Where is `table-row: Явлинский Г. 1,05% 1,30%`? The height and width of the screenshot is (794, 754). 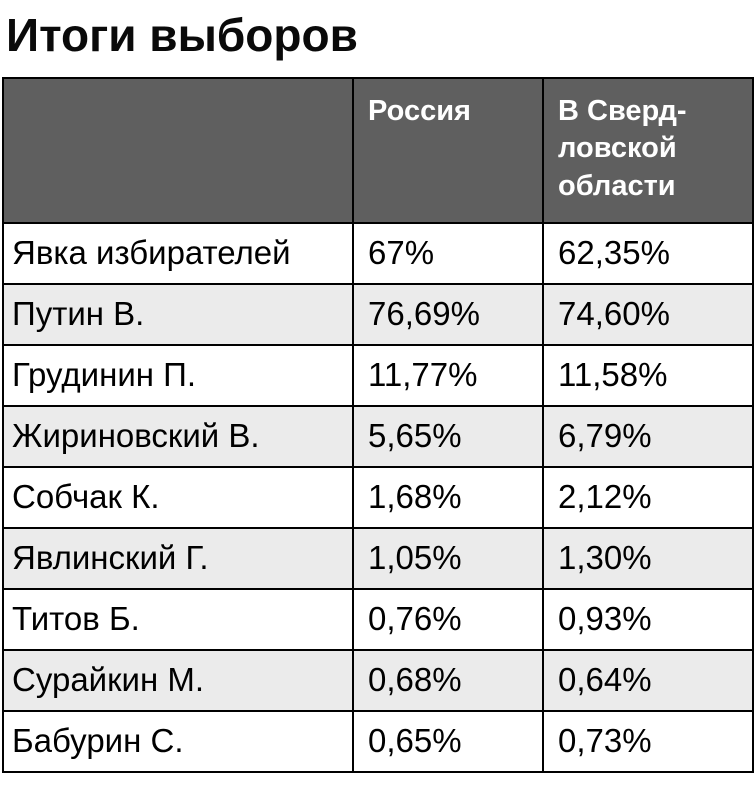
table-row: Явлинский Г. 1,05% 1,30% is located at coordinates (378, 558).